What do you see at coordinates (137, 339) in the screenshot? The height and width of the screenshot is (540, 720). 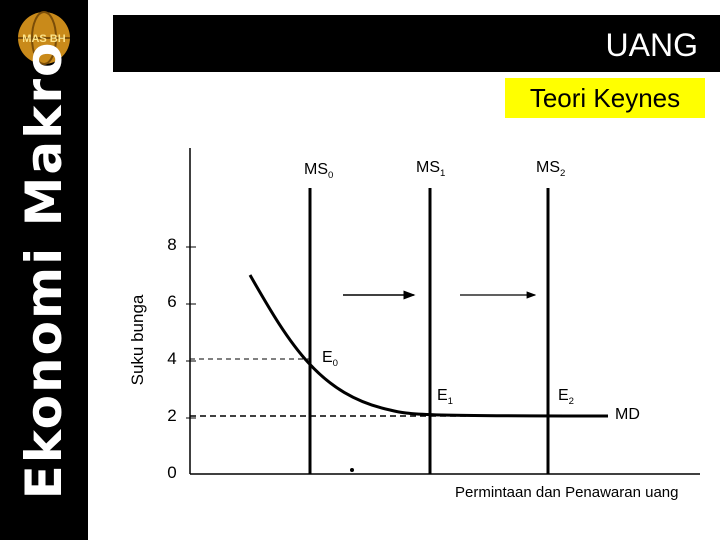 I see `y-axis-label: Suku bunga` at bounding box center [137, 339].